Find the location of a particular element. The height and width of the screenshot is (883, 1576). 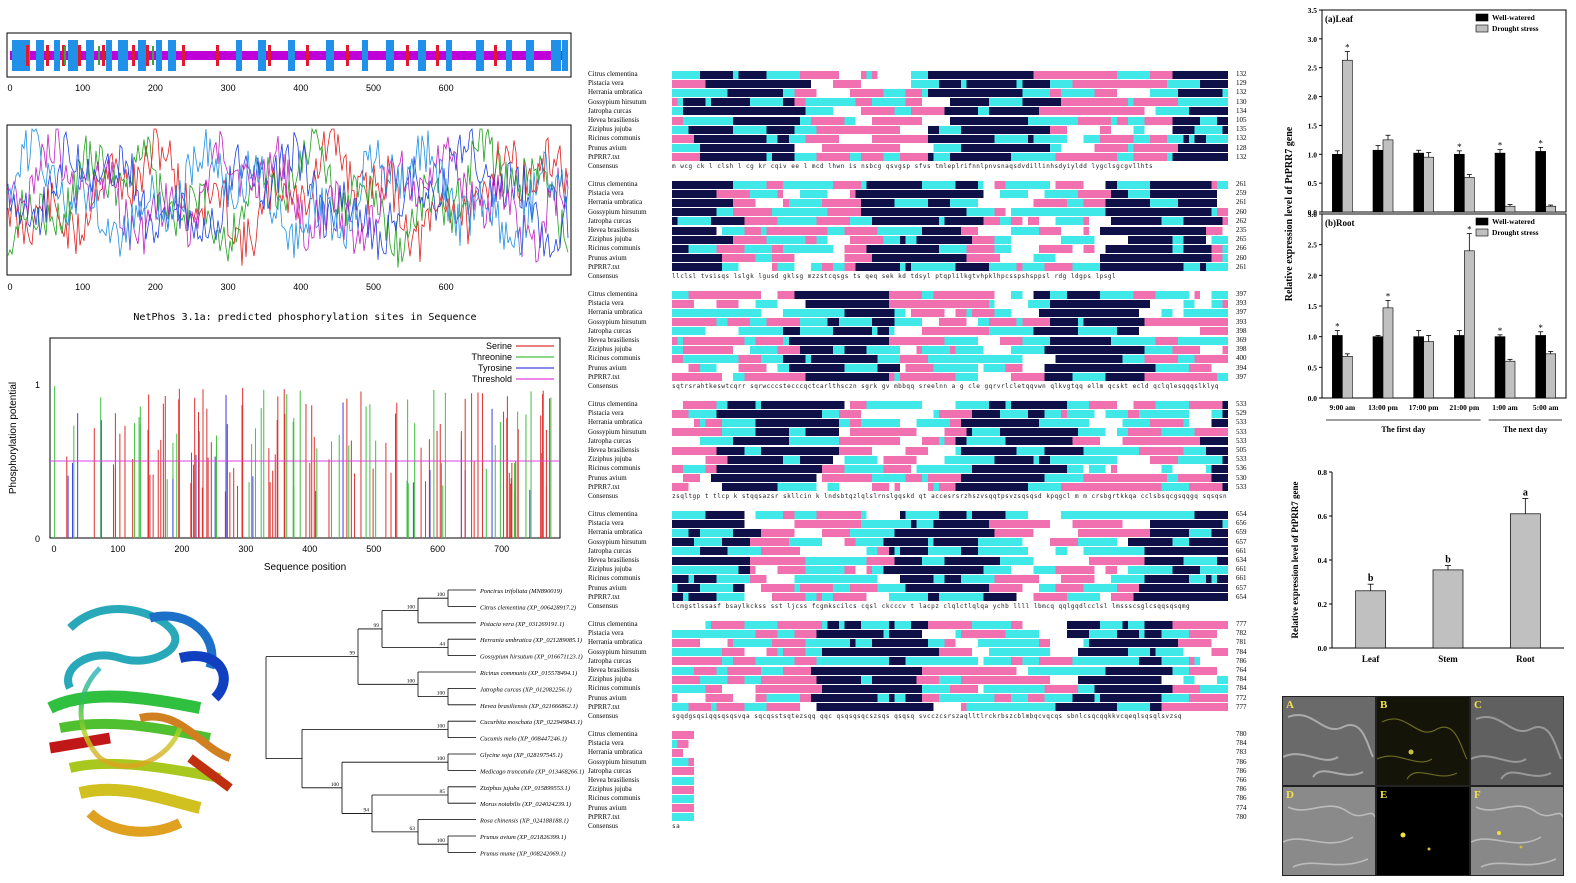

domain-tick-label: 0 is located at coordinates (9, 88).